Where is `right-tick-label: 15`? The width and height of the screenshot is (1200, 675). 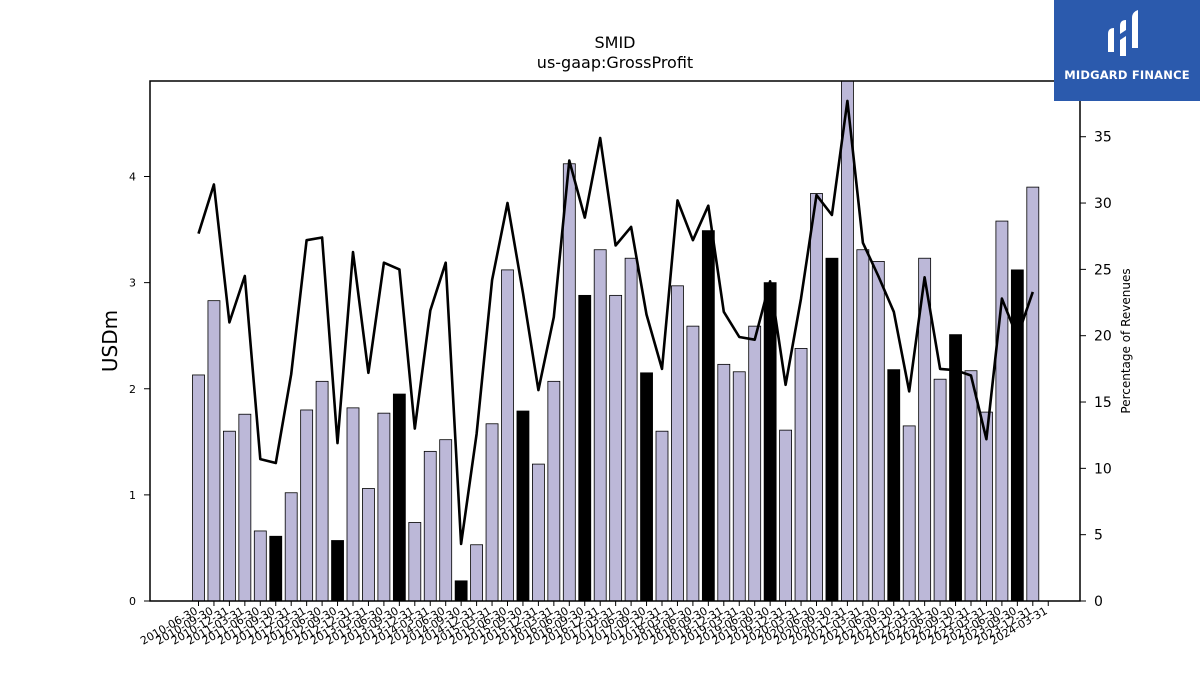
right-tick-label: 15 is located at coordinates (1103, 403).